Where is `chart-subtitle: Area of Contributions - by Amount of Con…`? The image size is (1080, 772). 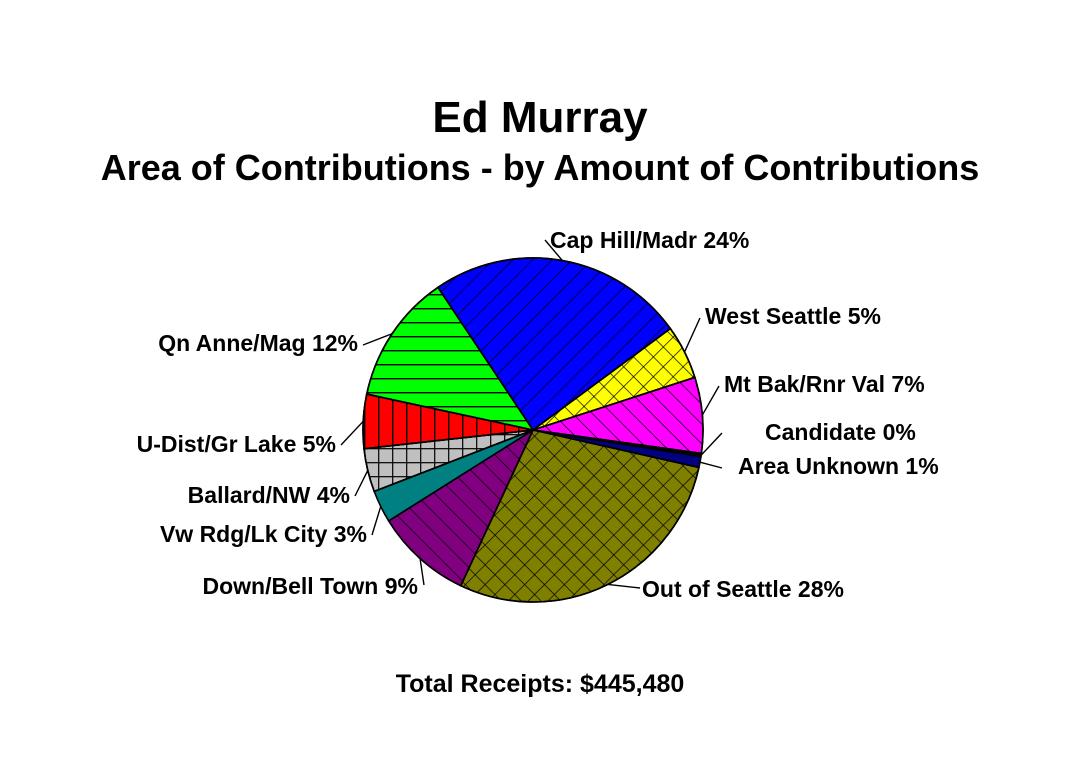 chart-subtitle: Area of Contributions - by Amount of Con… is located at coordinates (540, 167).